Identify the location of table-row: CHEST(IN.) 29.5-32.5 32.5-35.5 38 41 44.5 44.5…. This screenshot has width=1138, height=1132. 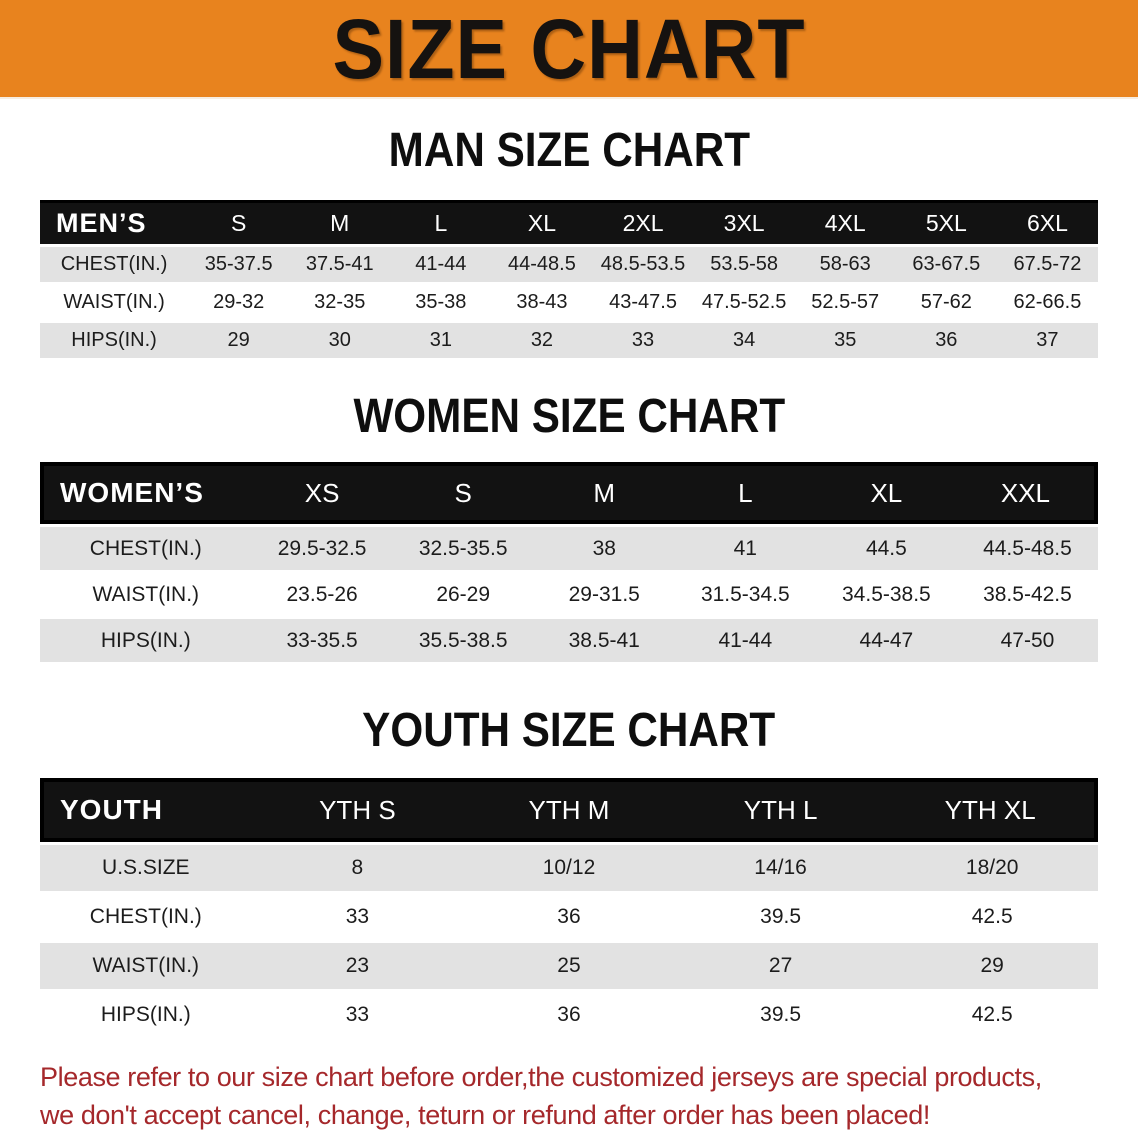
(569, 548).